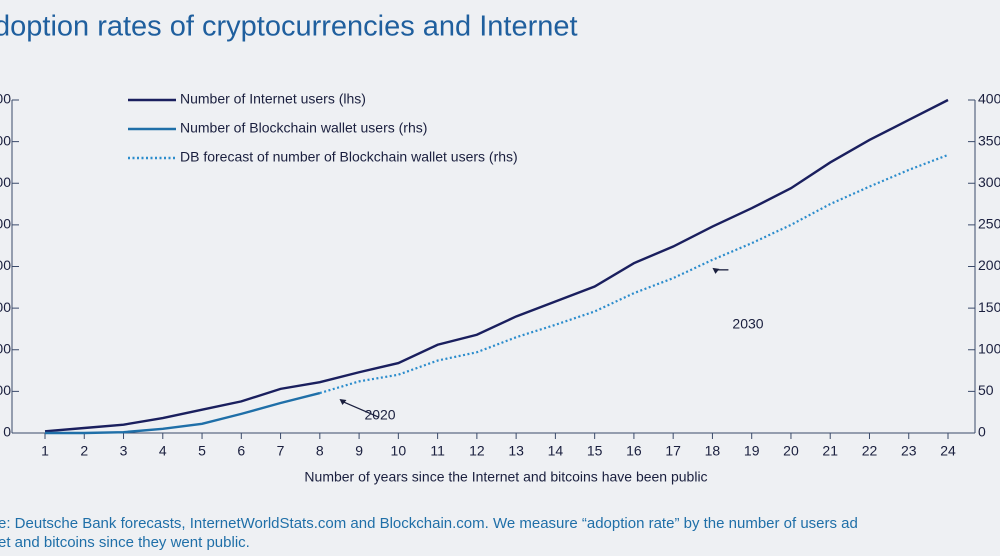 The image size is (1000, 556). Describe the element at coordinates (989, 265) in the screenshot. I see `y2-tick-label: 200` at that location.